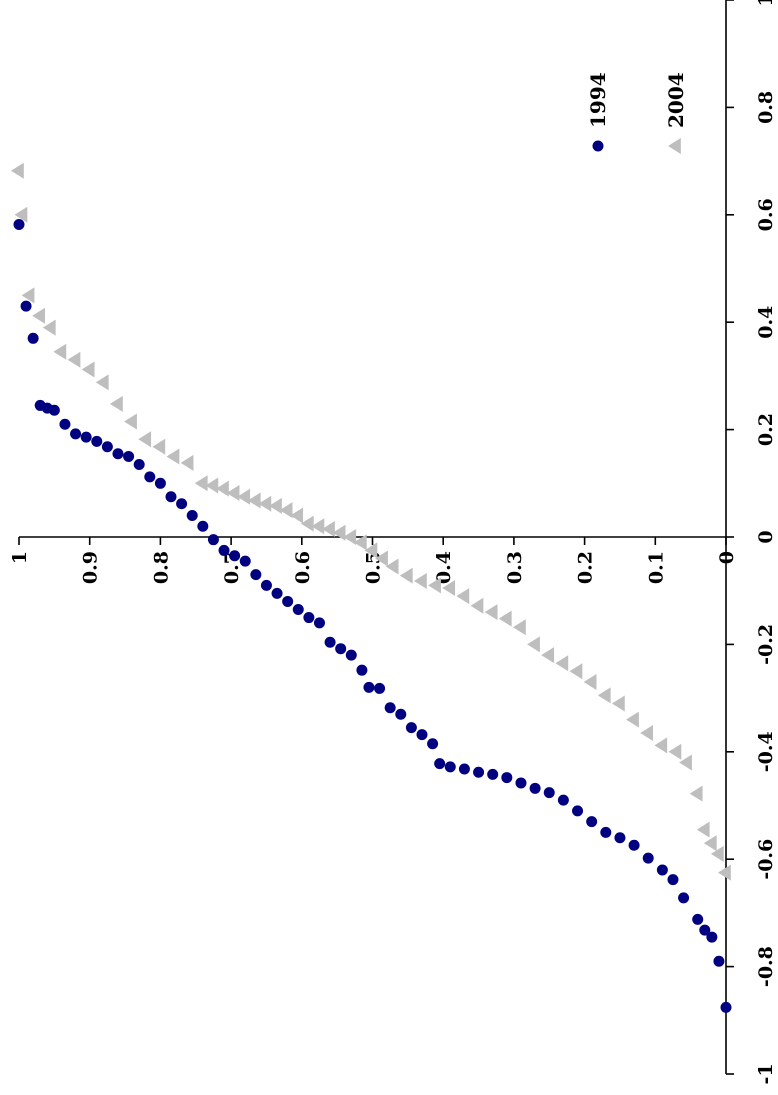 Image resolution: width=778 pixels, height=1095 pixels. I want to click on y-tick-label: 1, so click(766, 3).